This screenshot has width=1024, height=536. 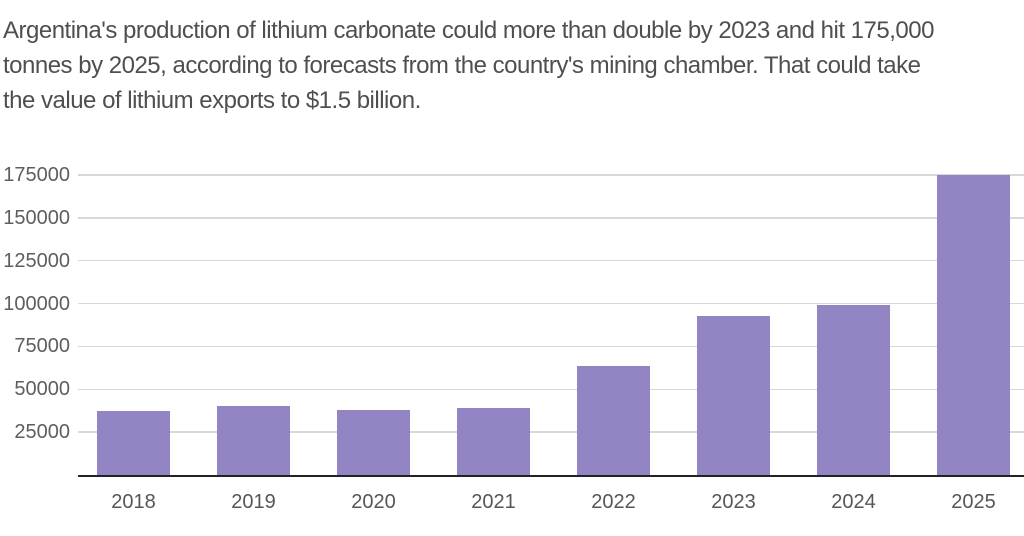 What do you see at coordinates (253, 502) in the screenshot?
I see `x-axis-tick-label-2019: 2019` at bounding box center [253, 502].